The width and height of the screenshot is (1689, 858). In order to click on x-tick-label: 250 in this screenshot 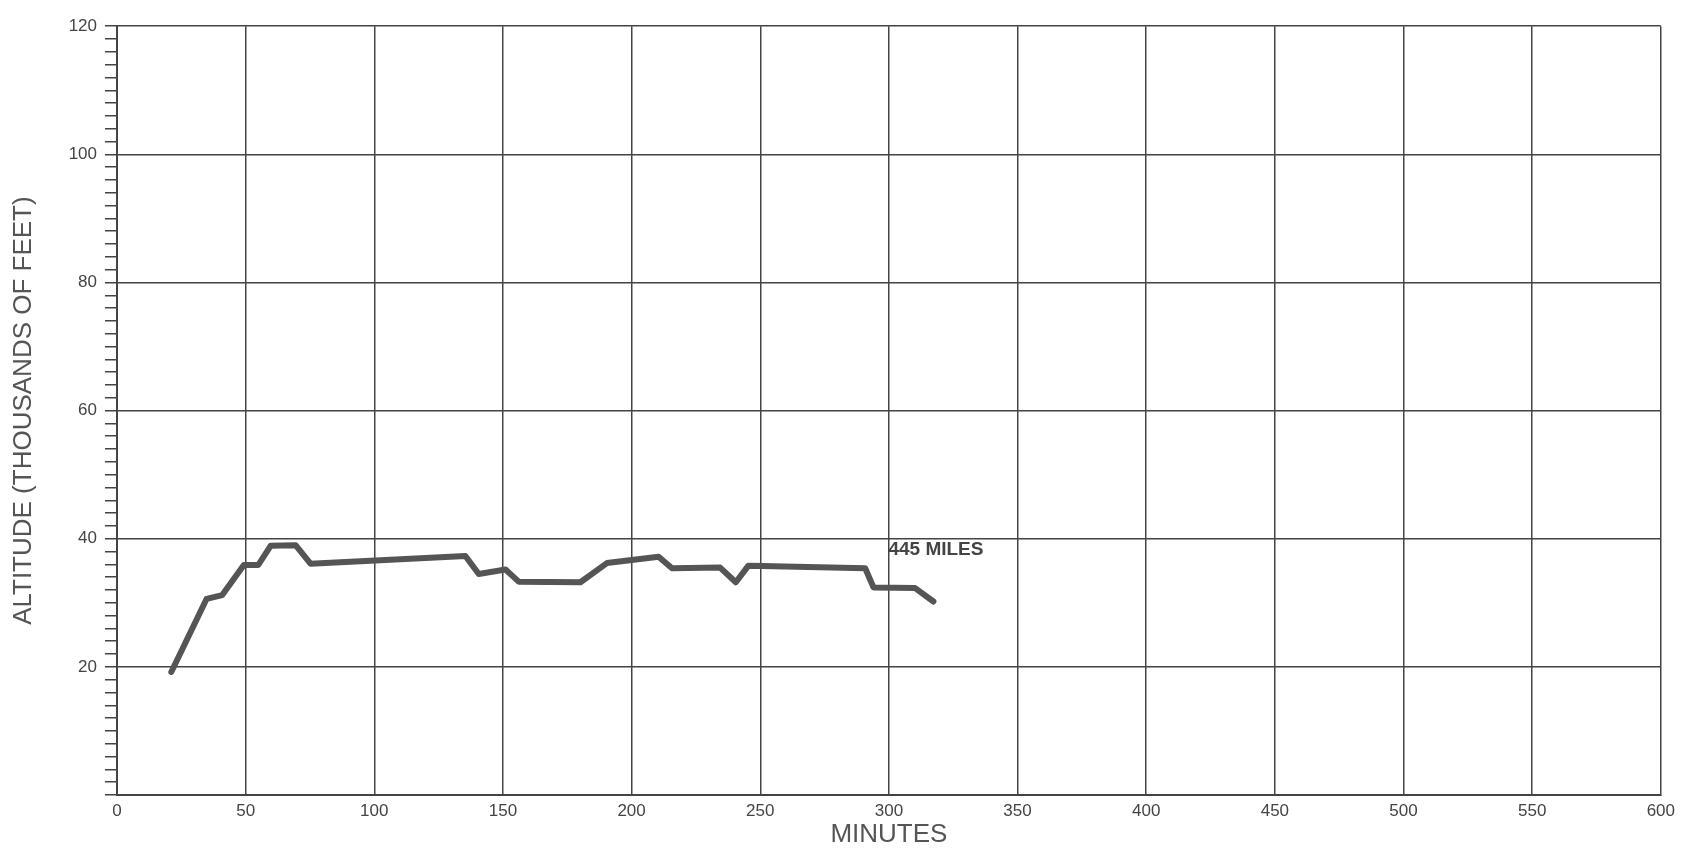, I will do `click(760, 810)`.